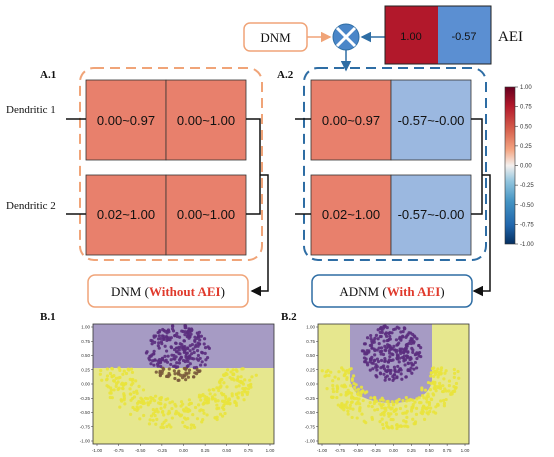  Describe the element at coordinates (429, 450) in the screenshot. I see `b2-x-tick-label: 0.50` at that location.